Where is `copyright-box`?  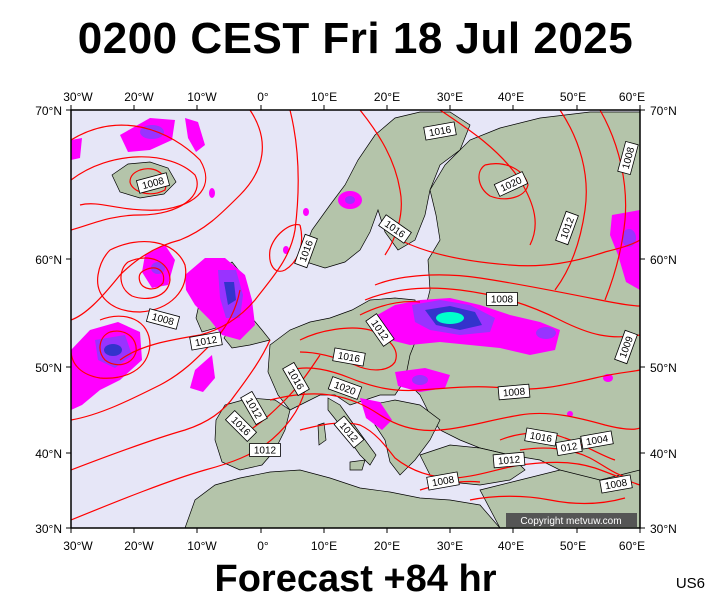 copyright-box is located at coordinates (571, 520).